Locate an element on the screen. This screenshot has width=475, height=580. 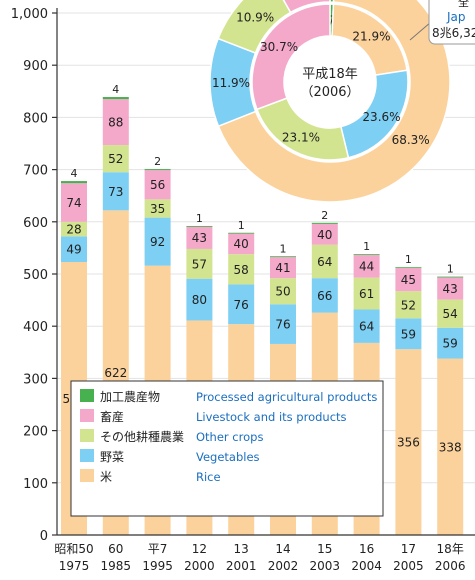
data-label: 88 is located at coordinates (115, 123).